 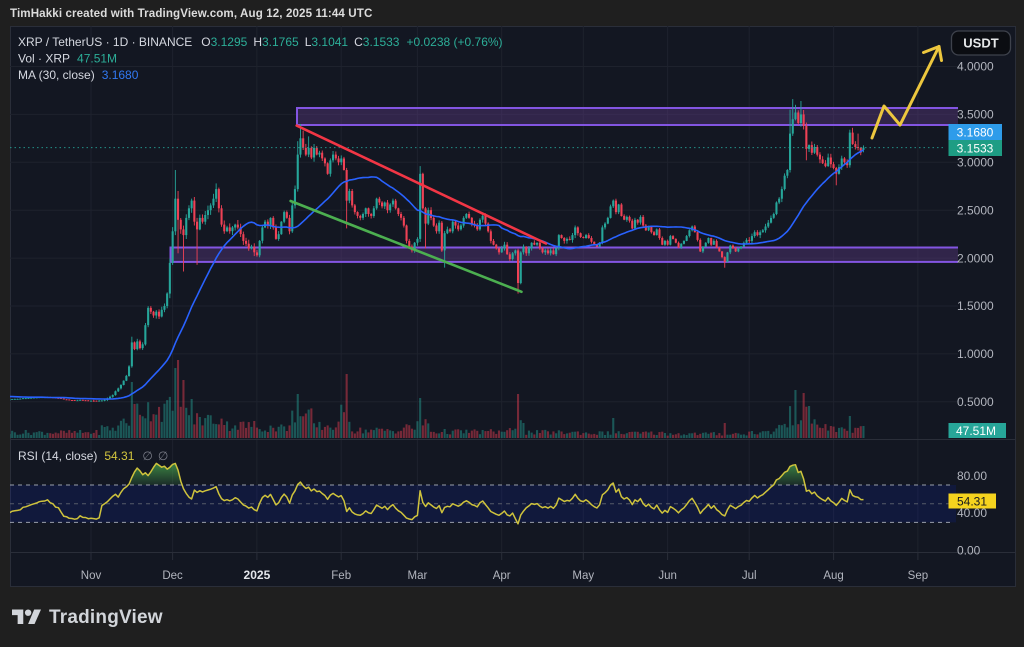 What do you see at coordinates (975, 258) in the screenshot?
I see `svg-text: 2.0000` at bounding box center [975, 258].